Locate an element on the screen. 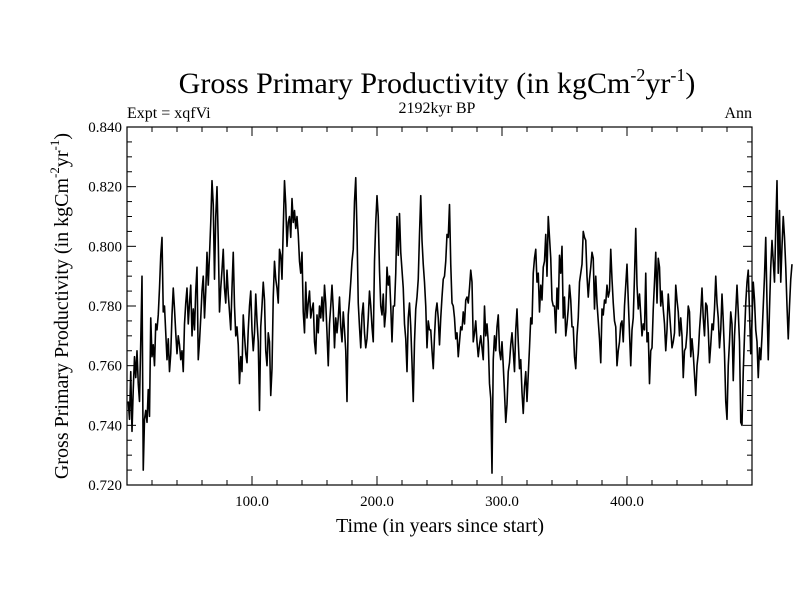  chart-title-close: ) is located at coordinates (690, 83).